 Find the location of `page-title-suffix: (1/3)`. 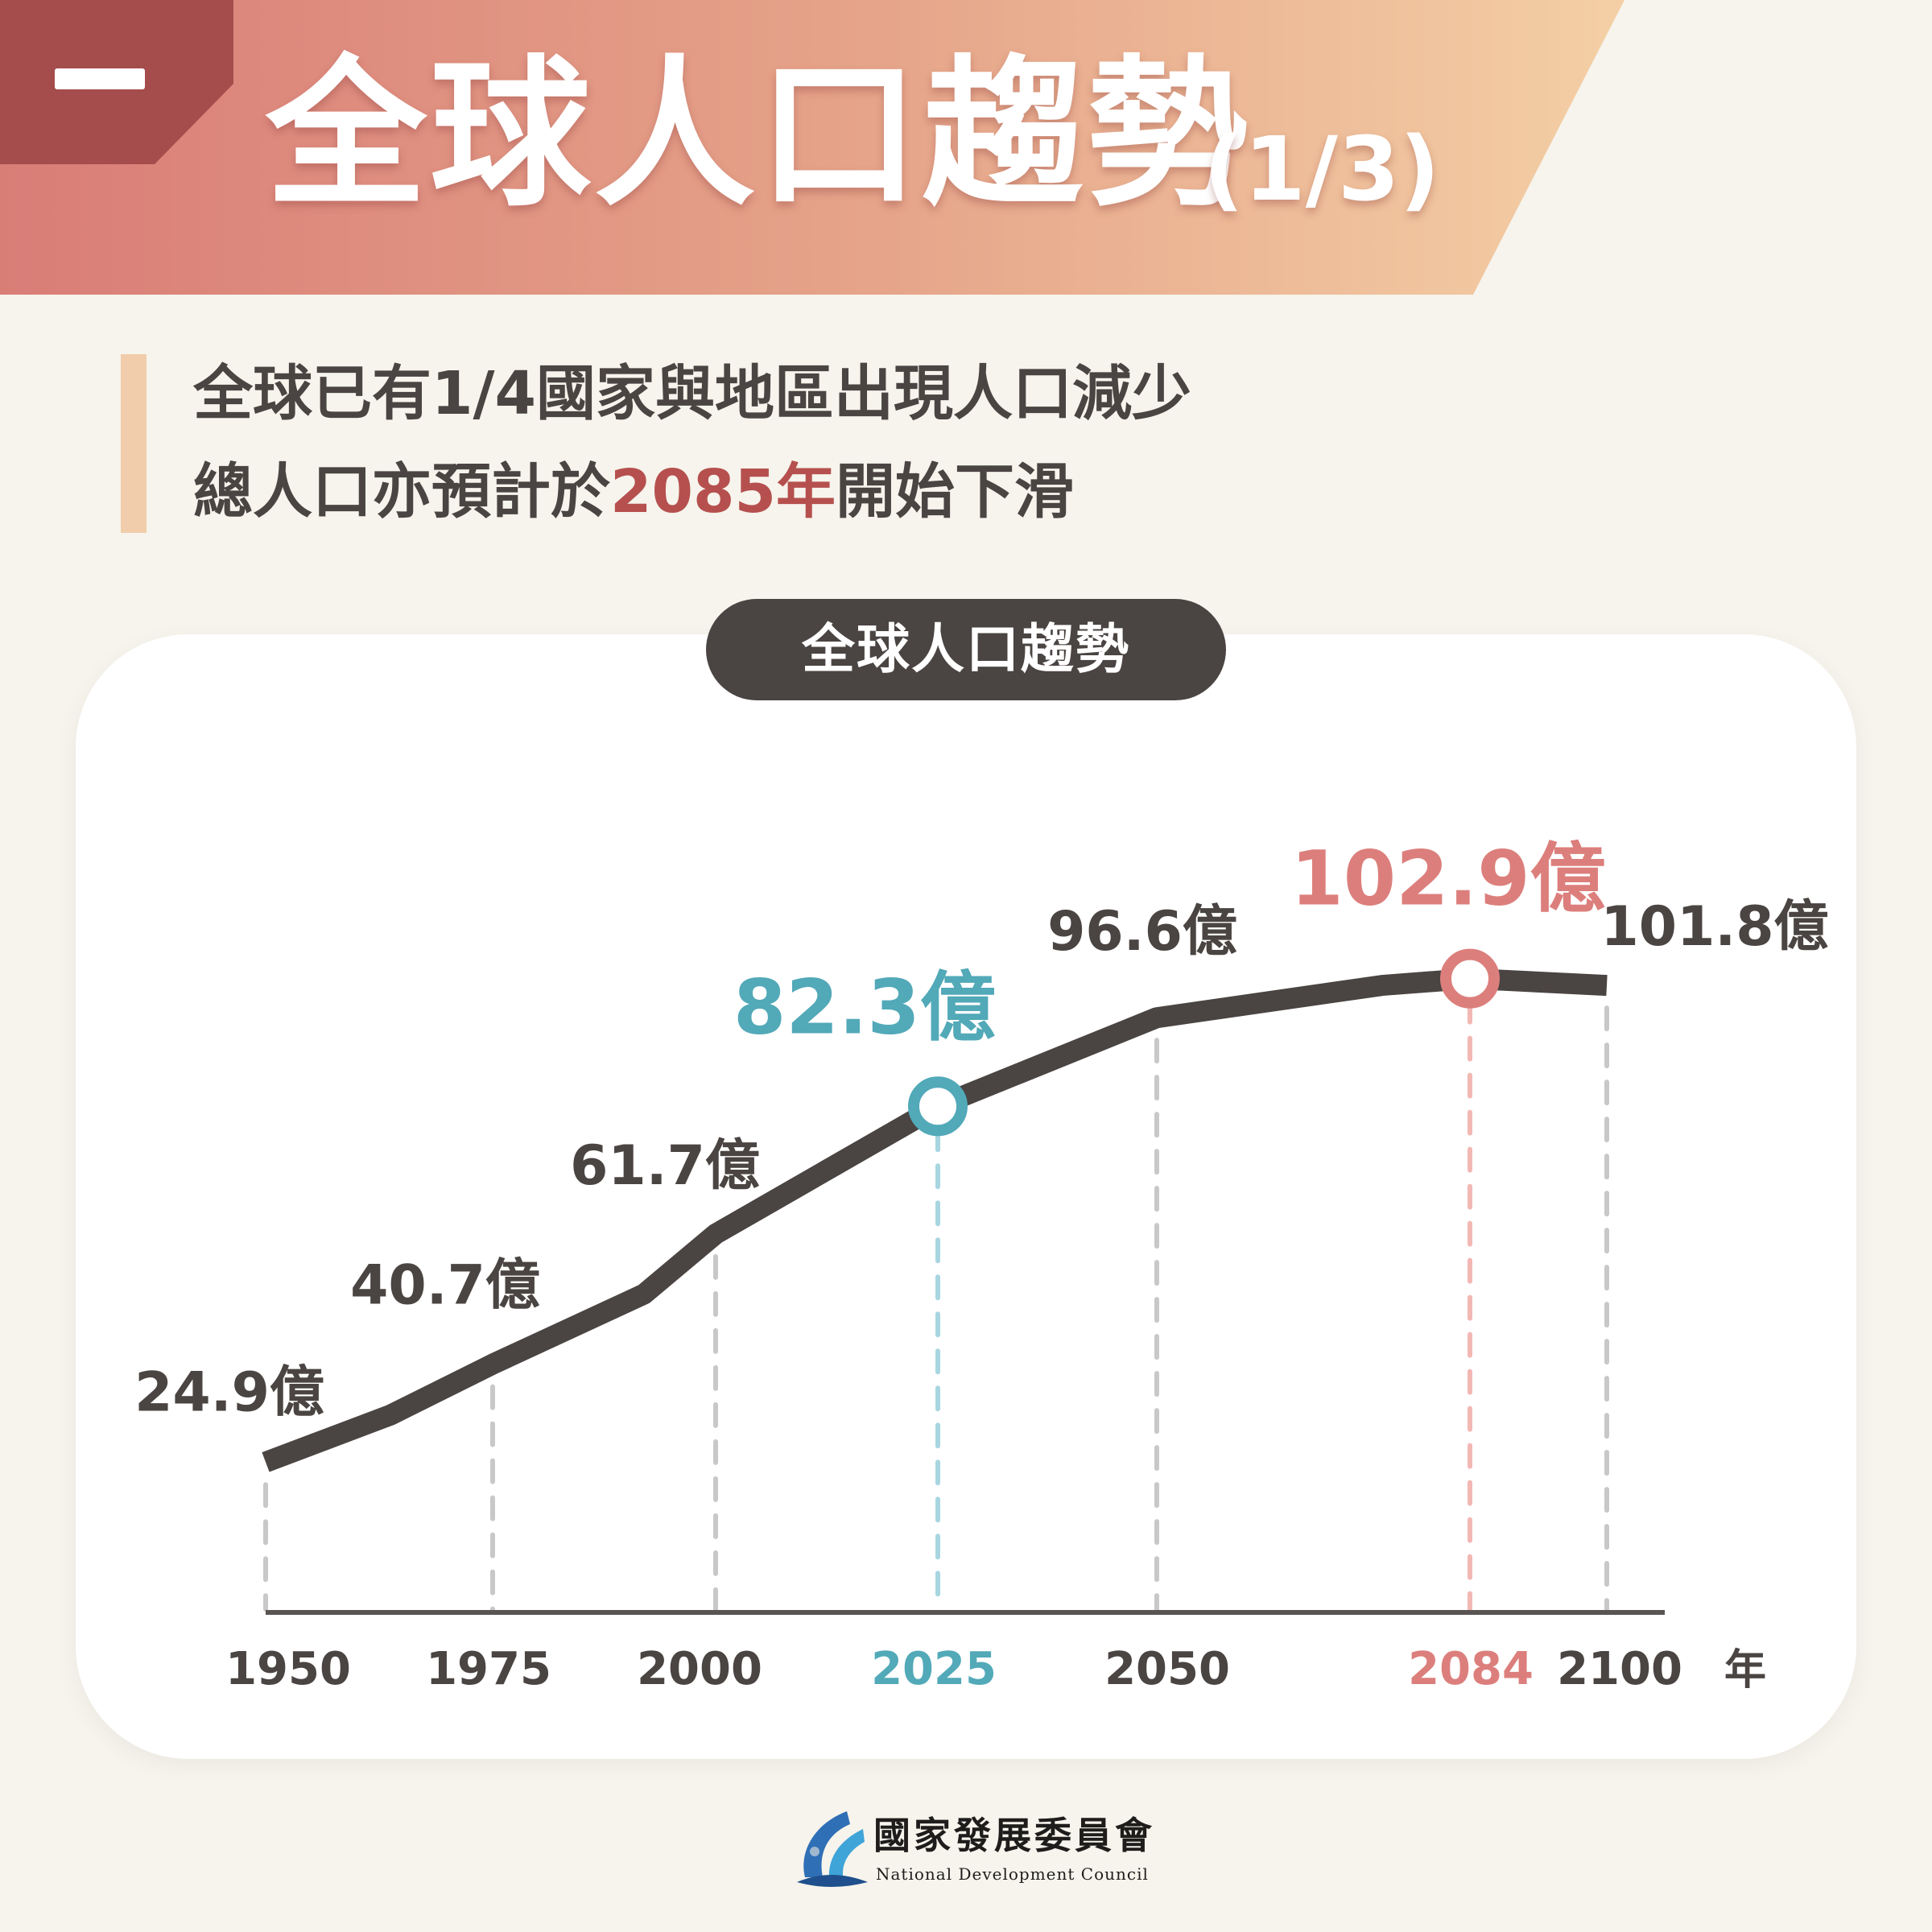

page-title-suffix: (1/3) is located at coordinates (1321, 169).